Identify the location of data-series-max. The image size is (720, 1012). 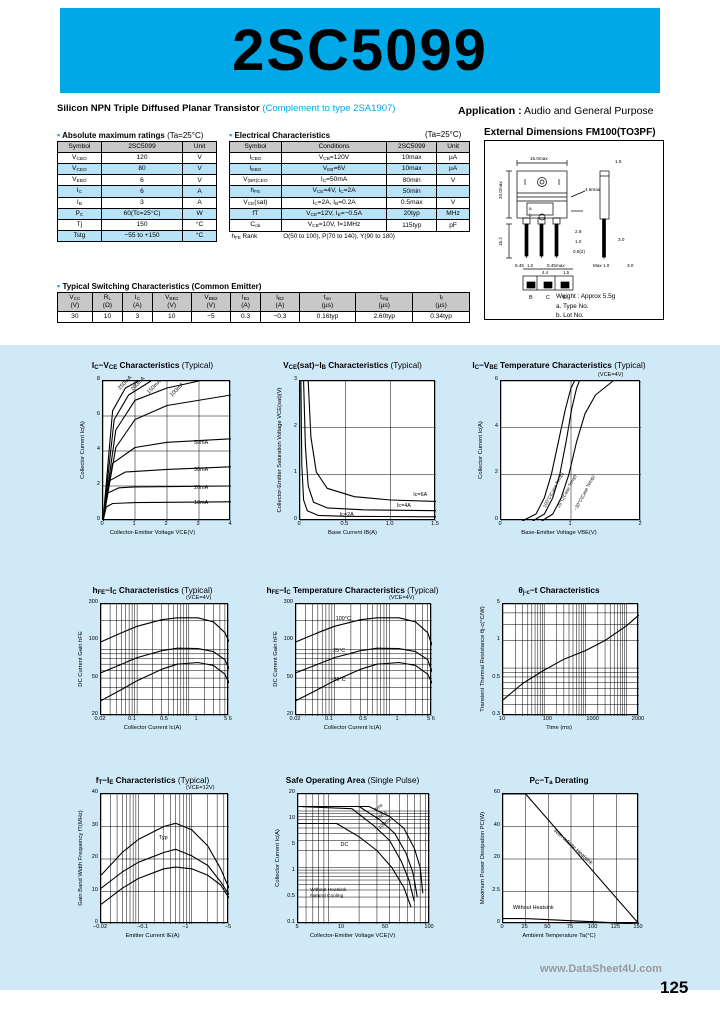
(165, 855).